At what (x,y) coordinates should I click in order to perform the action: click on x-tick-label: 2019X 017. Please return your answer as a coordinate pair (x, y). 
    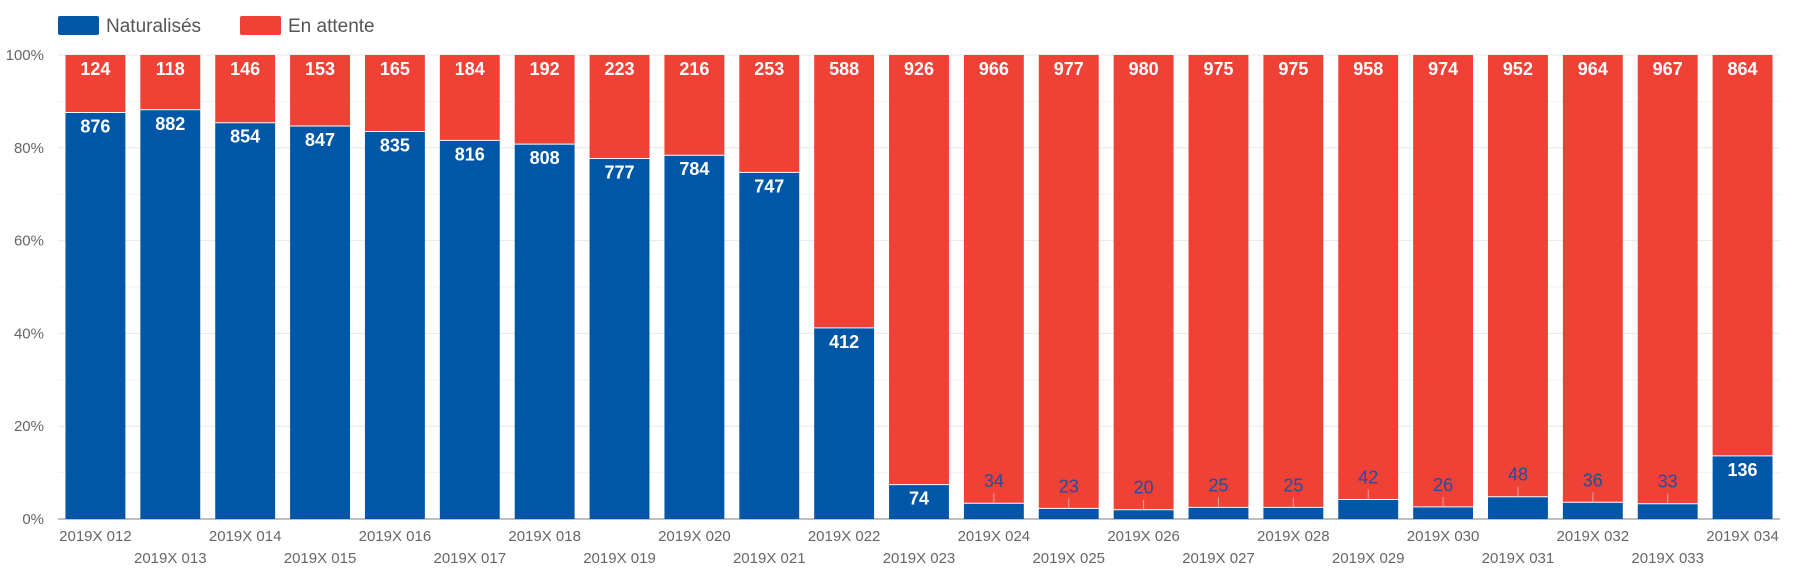
    Looking at the image, I should click on (469, 558).